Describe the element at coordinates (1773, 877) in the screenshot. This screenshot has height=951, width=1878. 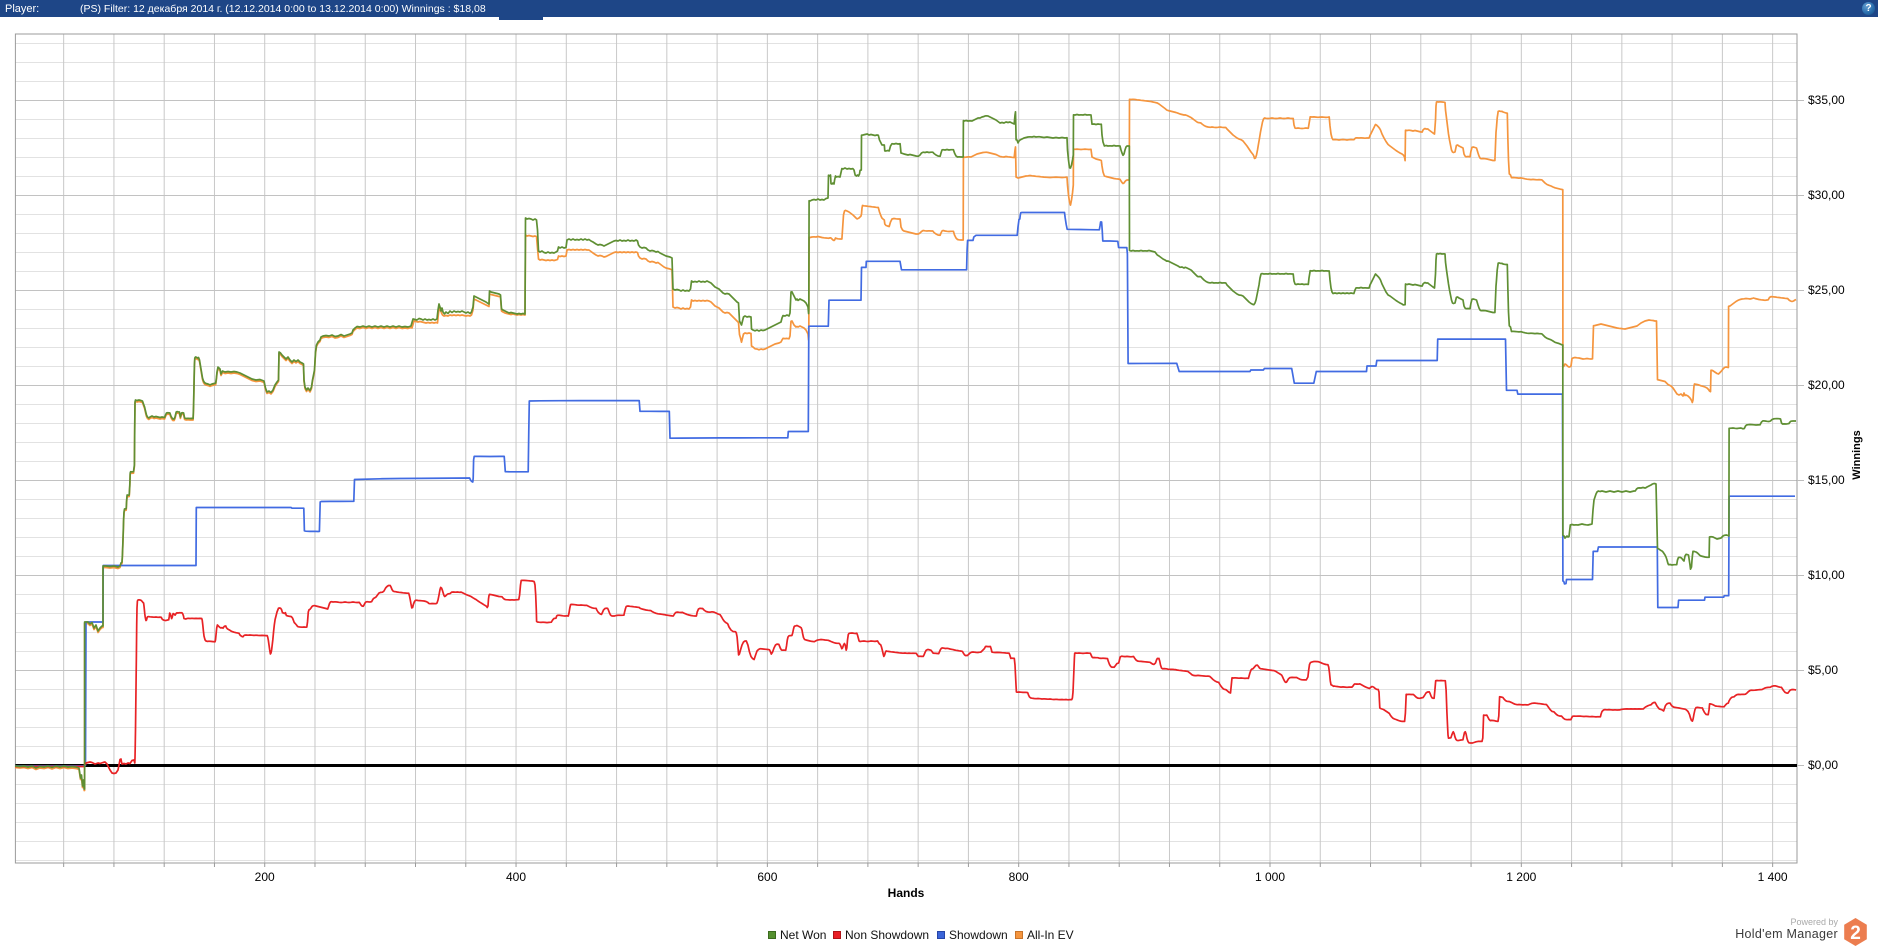
I see `svg-text: 1 400` at that location.